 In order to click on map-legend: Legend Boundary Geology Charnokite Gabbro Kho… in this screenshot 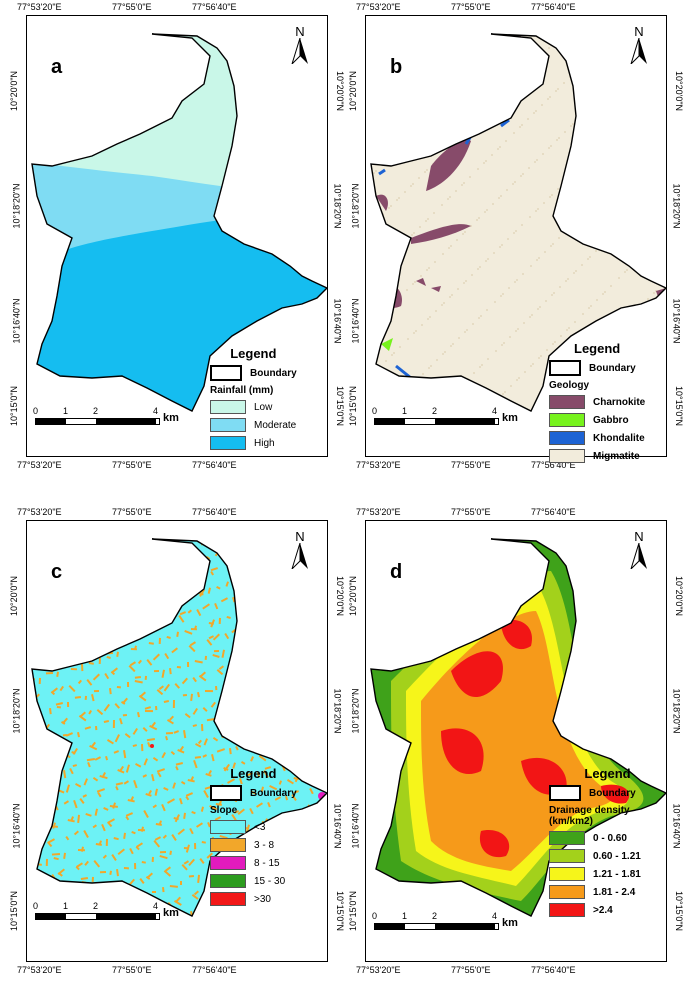, I will do `click(597, 402)`.